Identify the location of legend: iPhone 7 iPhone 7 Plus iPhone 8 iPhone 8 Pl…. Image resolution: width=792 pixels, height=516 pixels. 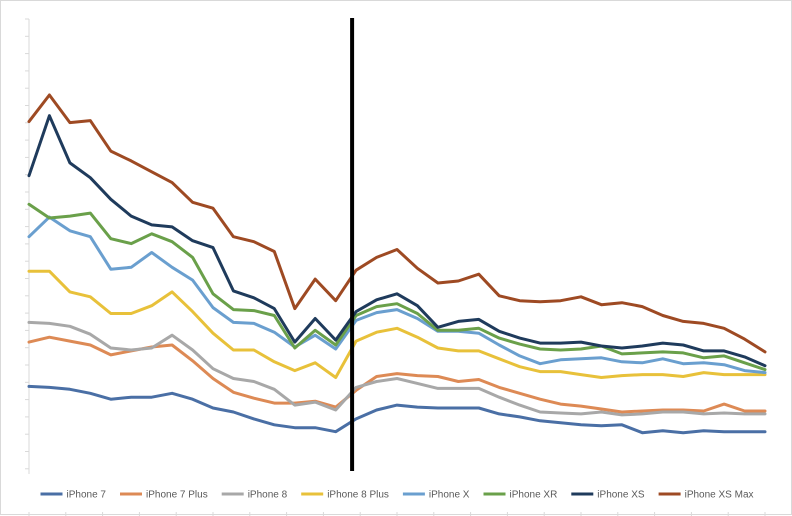
(397, 495).